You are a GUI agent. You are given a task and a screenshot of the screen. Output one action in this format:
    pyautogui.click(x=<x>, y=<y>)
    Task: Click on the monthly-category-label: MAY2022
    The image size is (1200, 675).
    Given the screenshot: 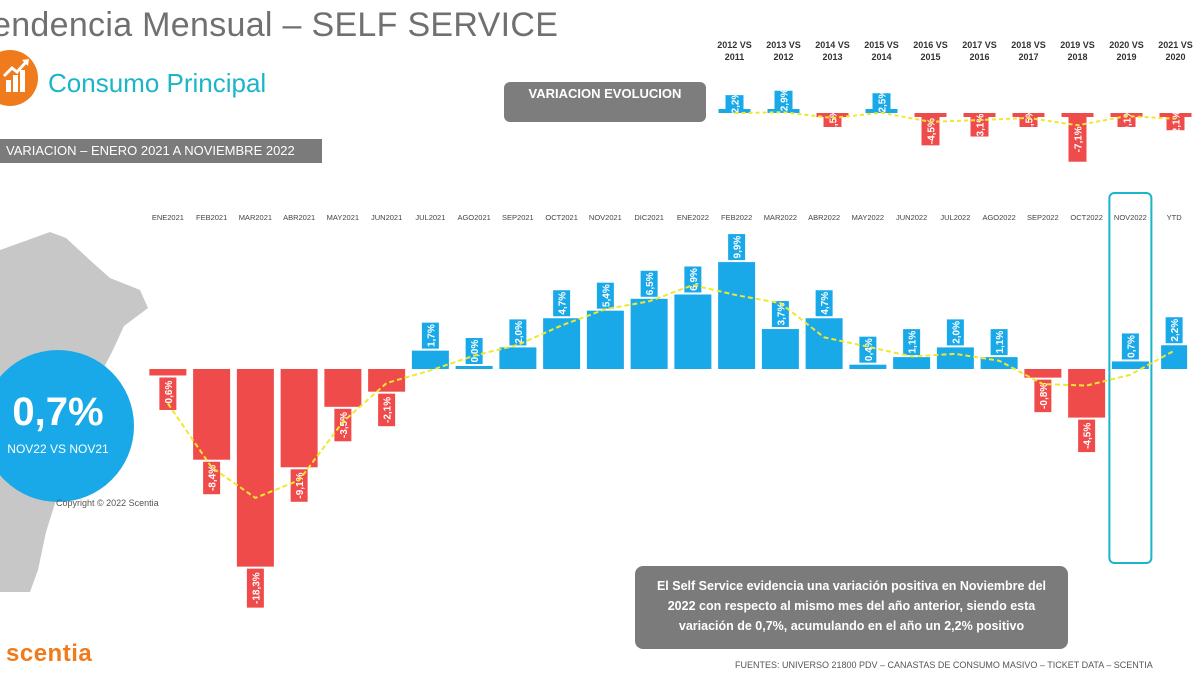 What is the action you would take?
    pyautogui.click(x=868, y=217)
    